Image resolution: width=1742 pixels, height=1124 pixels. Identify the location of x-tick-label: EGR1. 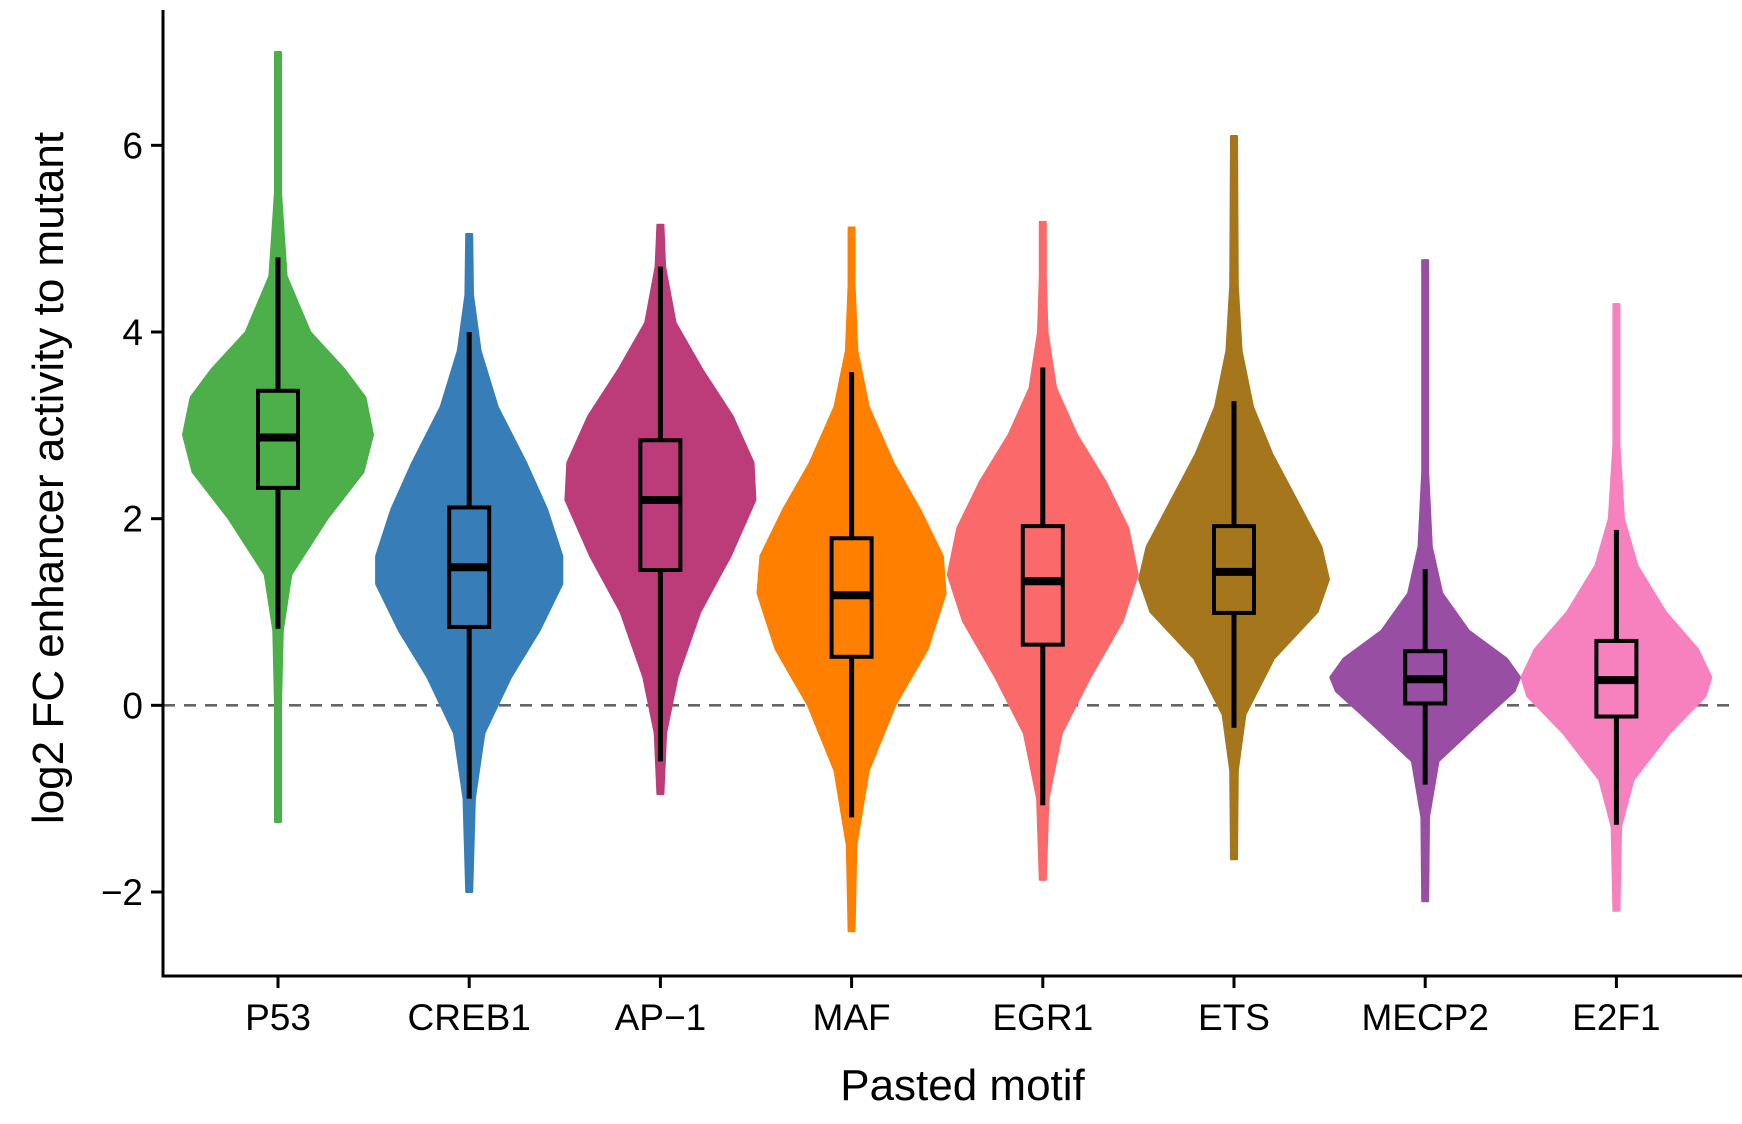
(1042, 1017).